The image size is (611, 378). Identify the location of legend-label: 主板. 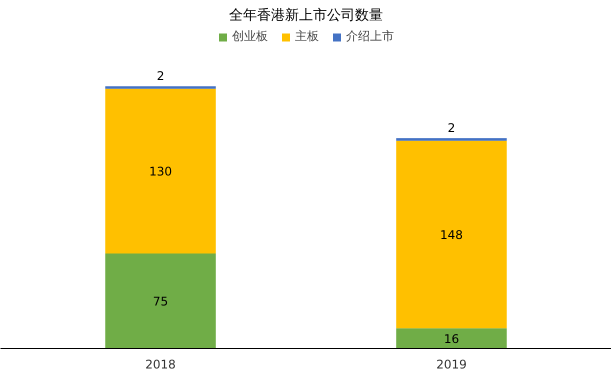
(307, 36).